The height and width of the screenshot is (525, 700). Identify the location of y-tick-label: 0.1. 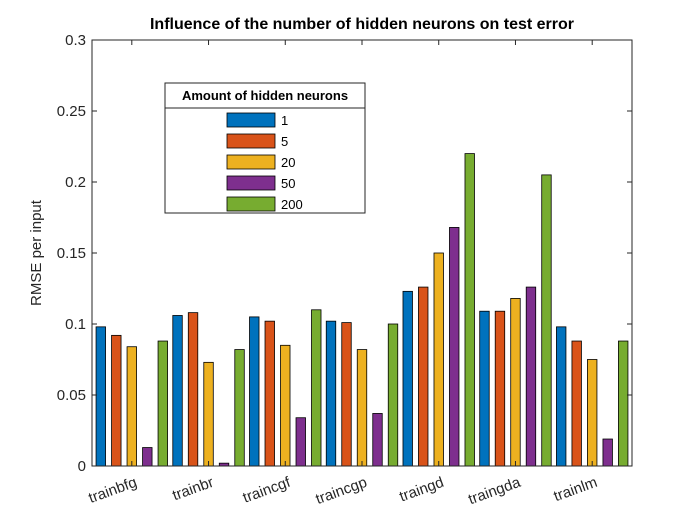
(75, 324).